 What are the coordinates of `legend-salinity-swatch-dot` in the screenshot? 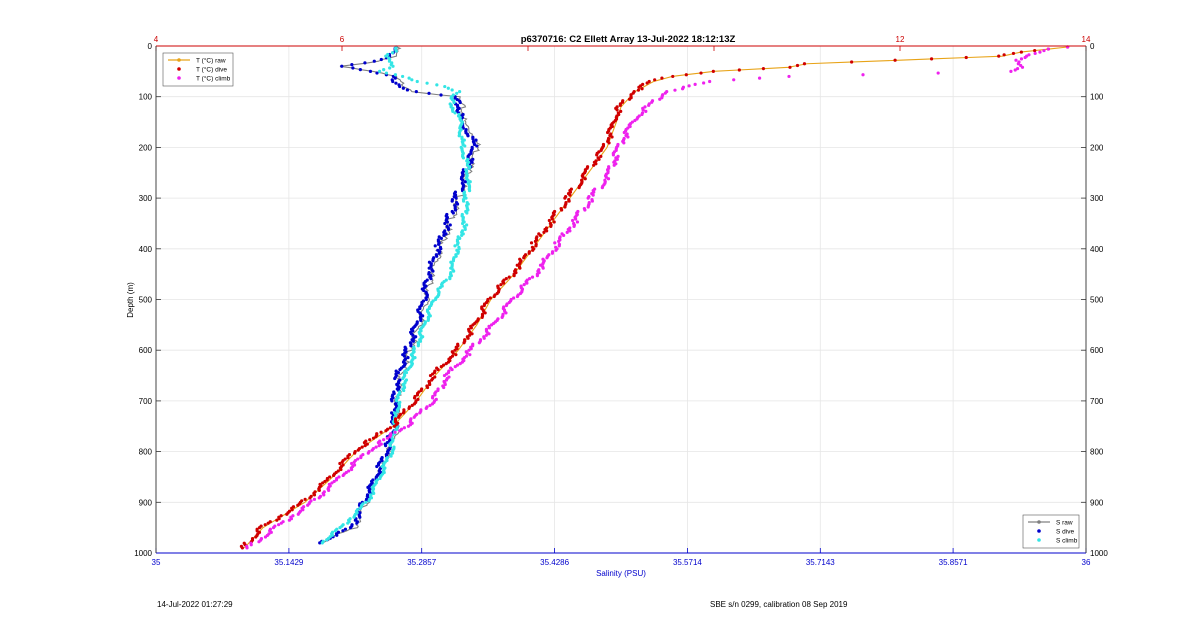 It's located at (1039, 522).